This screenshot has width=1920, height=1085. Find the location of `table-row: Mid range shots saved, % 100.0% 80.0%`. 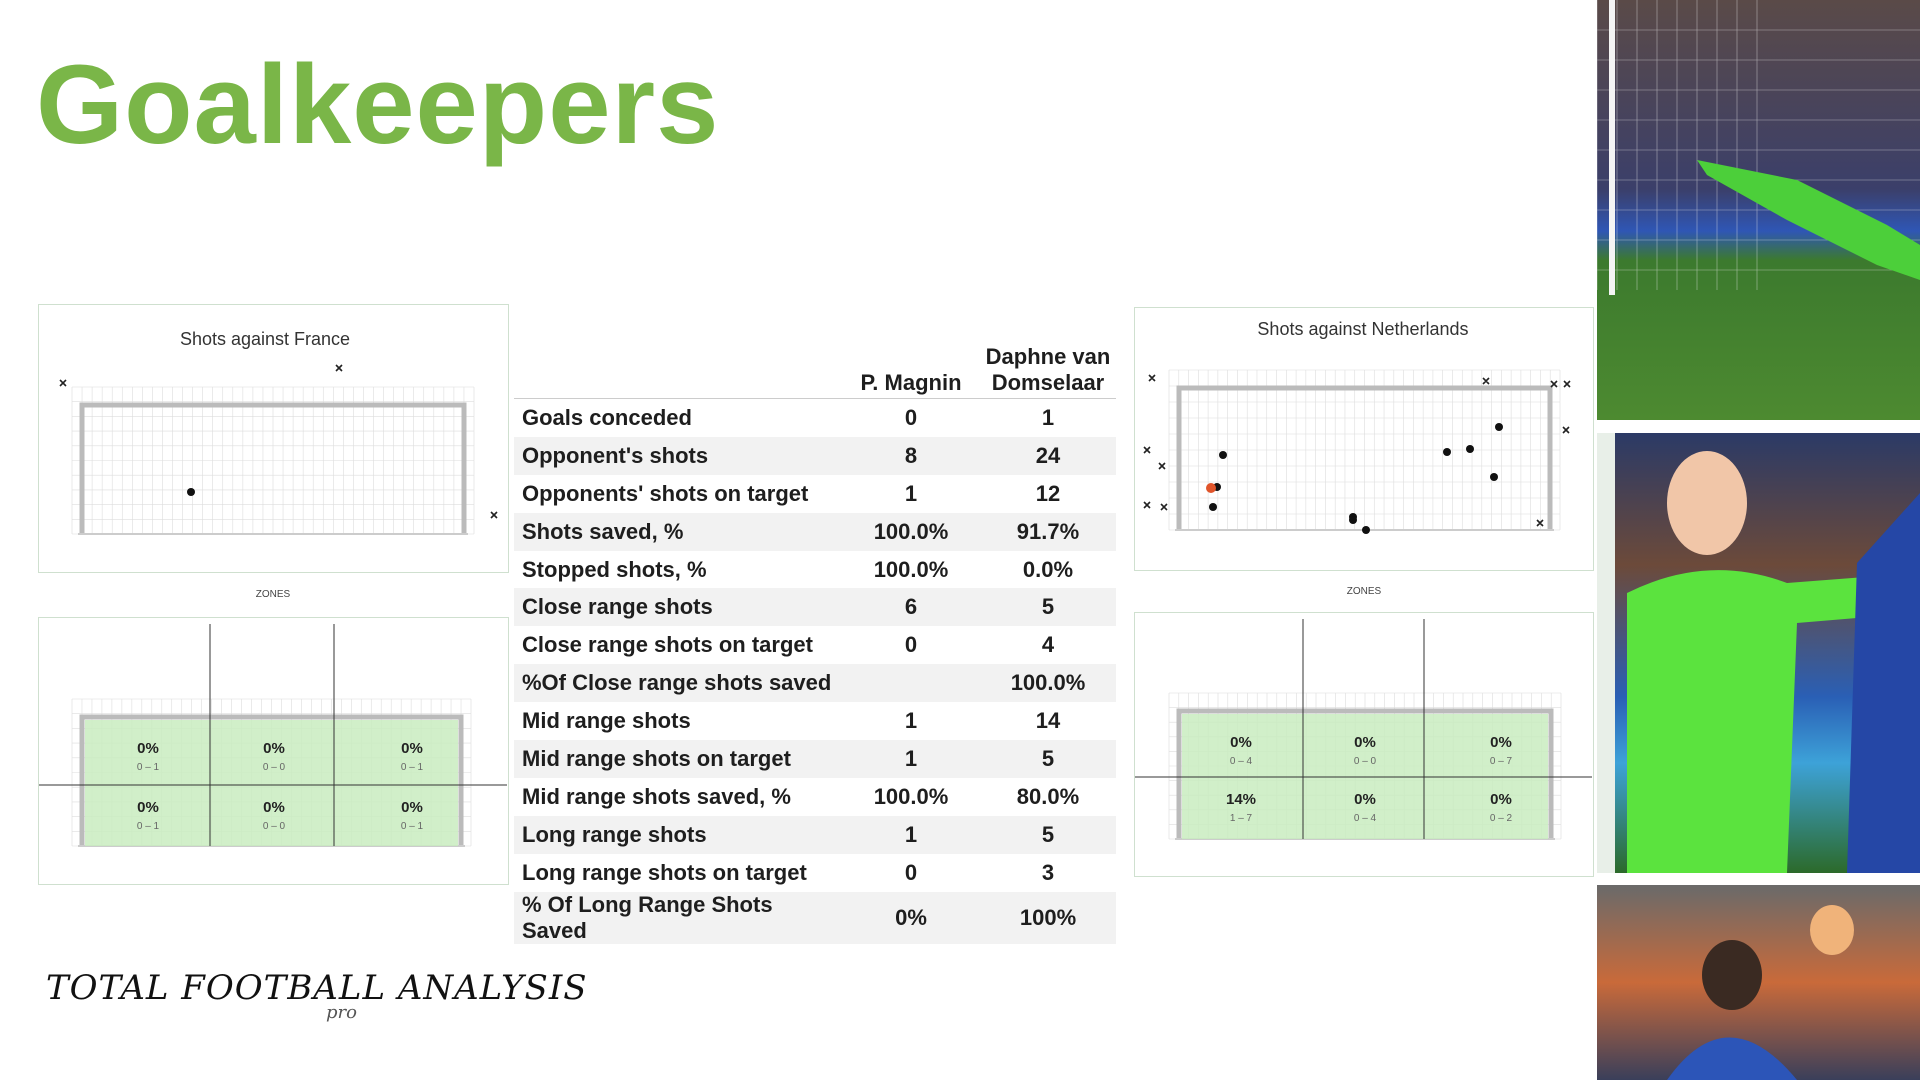

table-row: Mid range shots saved, % 100.0% 80.0% is located at coordinates (815, 797).